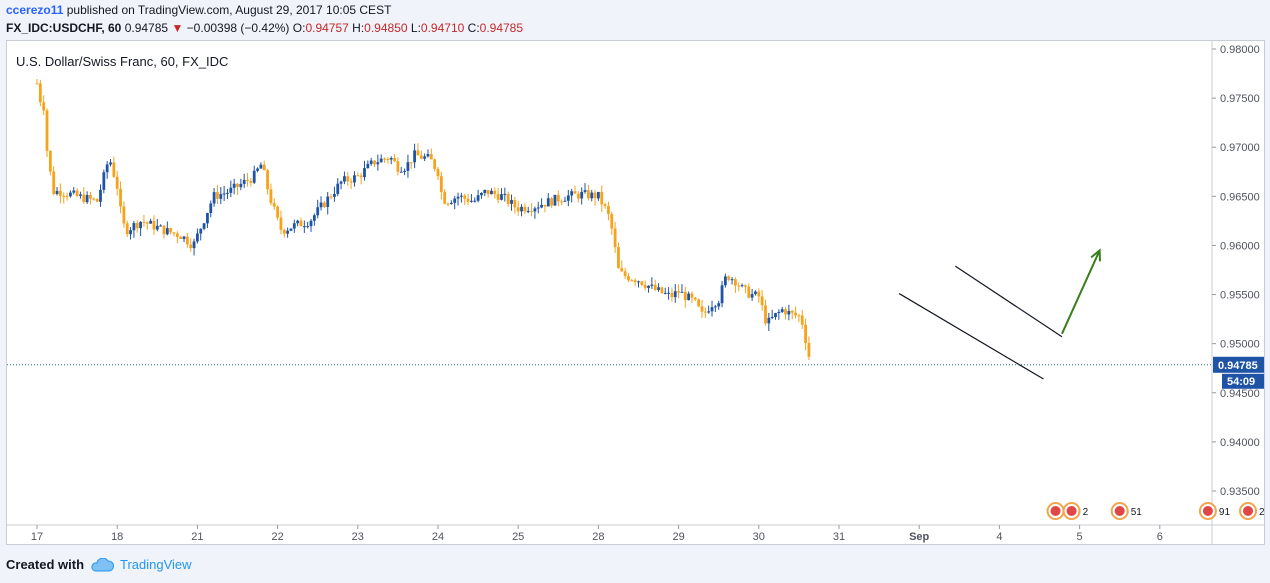 The height and width of the screenshot is (583, 1270). What do you see at coordinates (35, 10) in the screenshot?
I see `publisher-username: ccerezo11` at bounding box center [35, 10].